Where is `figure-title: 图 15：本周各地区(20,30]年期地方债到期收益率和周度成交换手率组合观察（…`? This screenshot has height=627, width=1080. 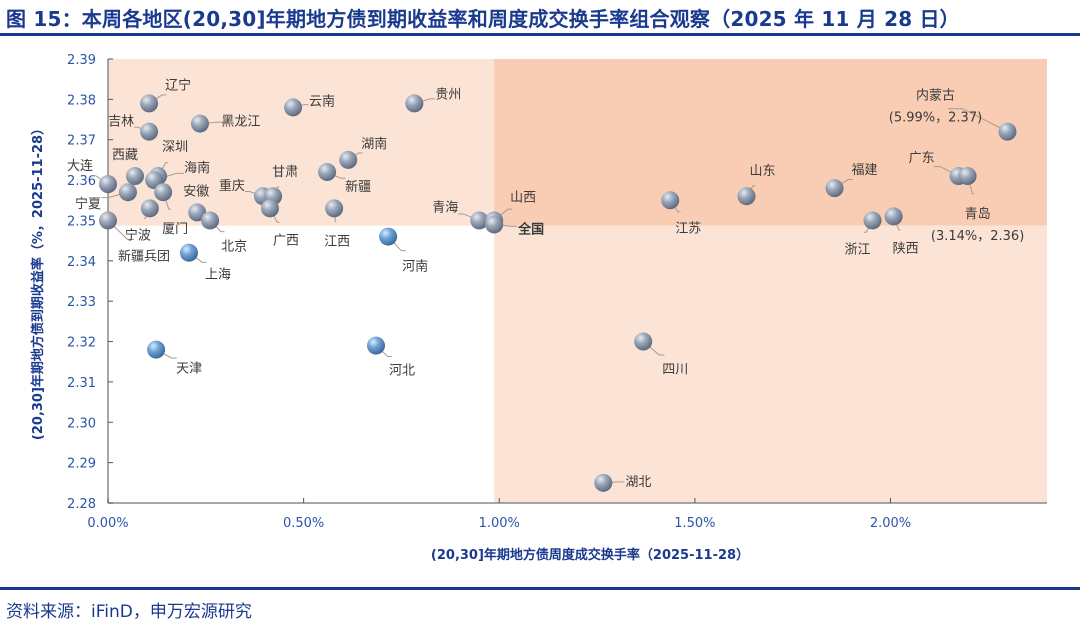
figure-title: 图 15：本周各地区(20,30]年期地方债到期收益率和周度成交换手率组合观察（… is located at coordinates (483, 19).